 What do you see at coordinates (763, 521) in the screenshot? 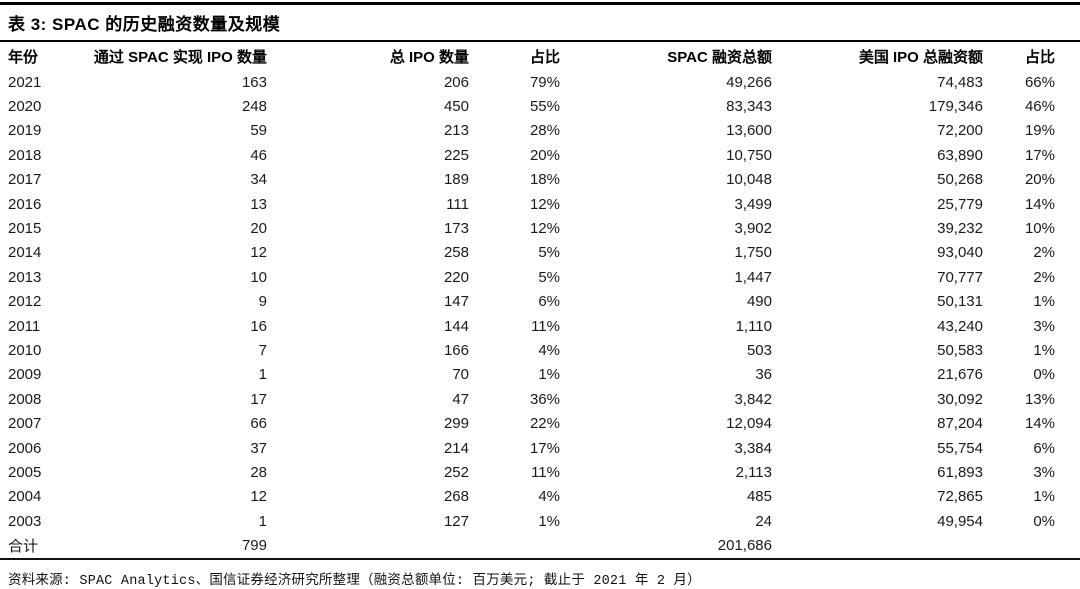
I see `cell-value: 24` at bounding box center [763, 521].